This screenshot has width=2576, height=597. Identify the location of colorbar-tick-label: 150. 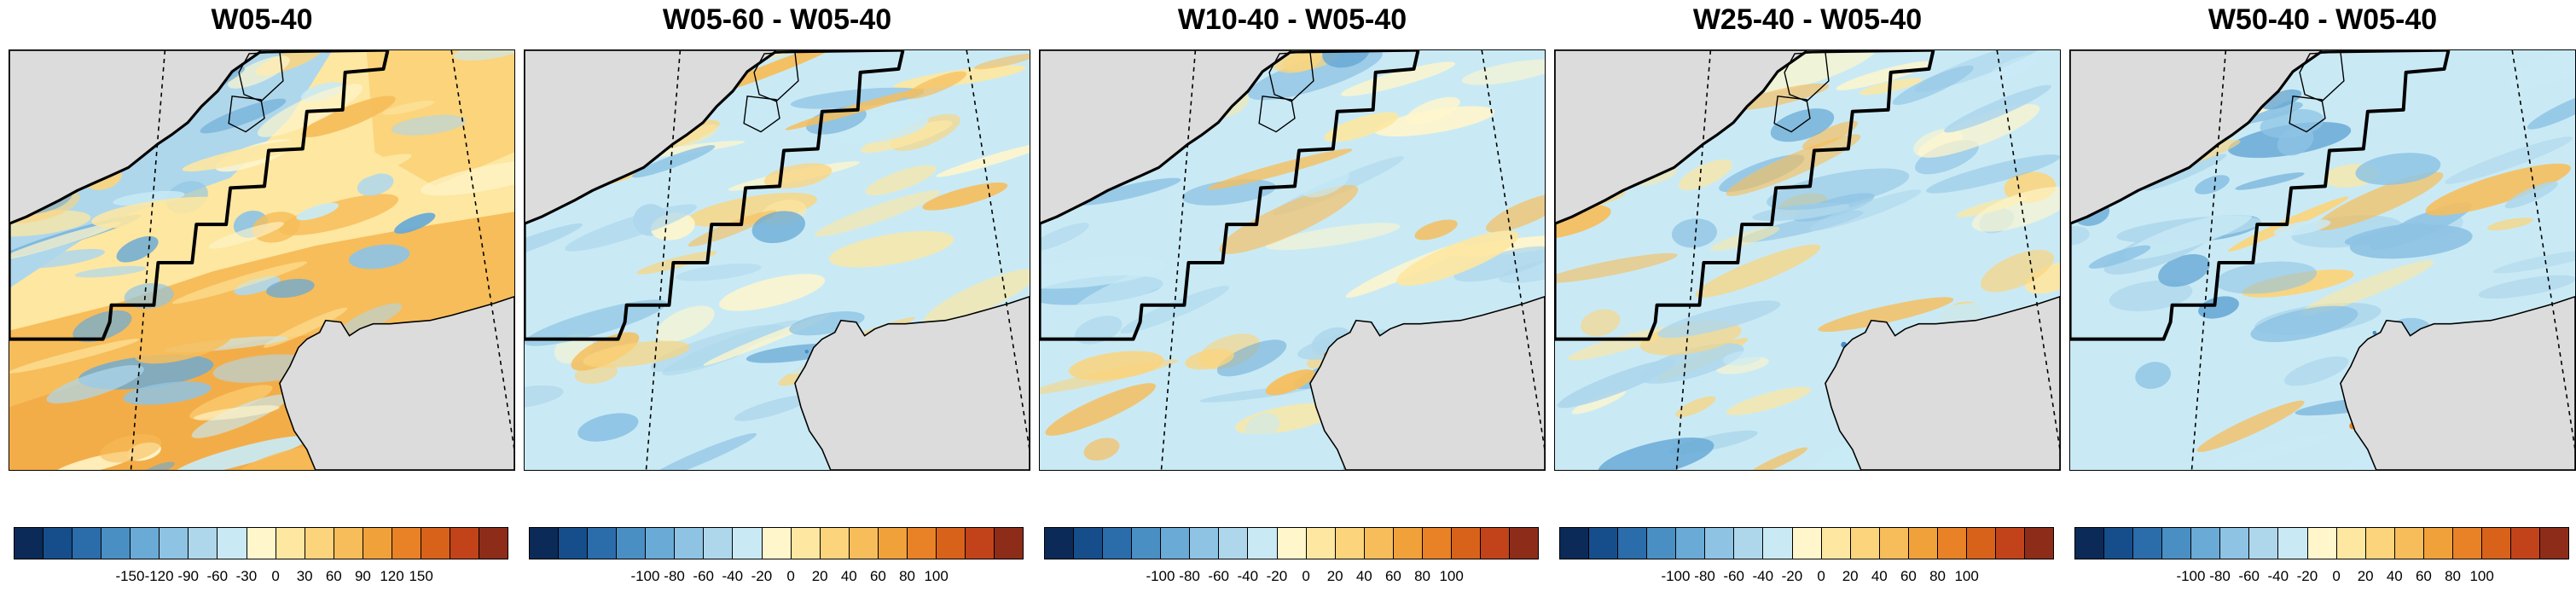
(421, 576).